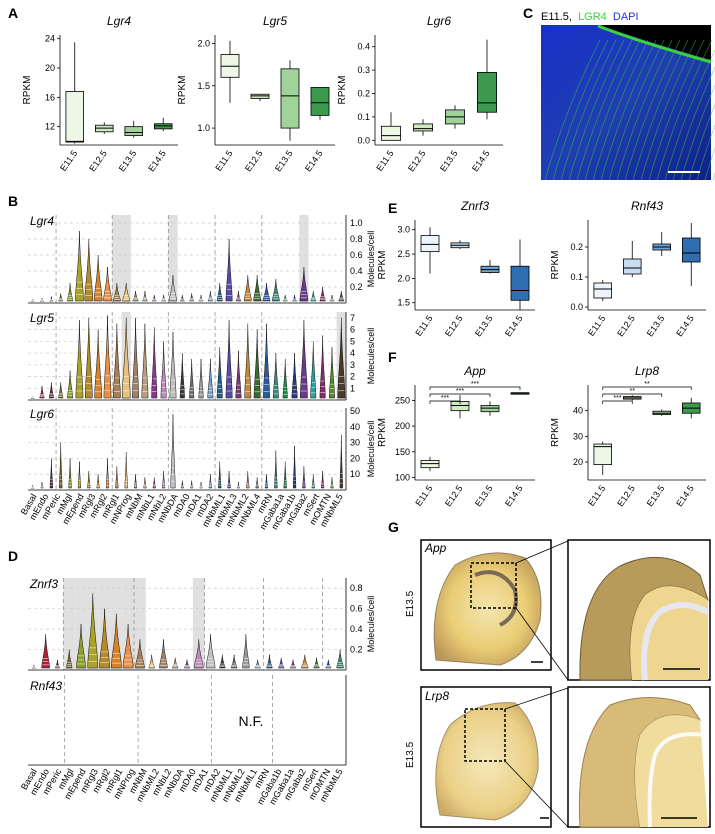 Image resolution: width=715 pixels, height=834 pixels. What do you see at coordinates (352, 330) in the screenshot?
I see `y-tick-label: 6` at bounding box center [352, 330].